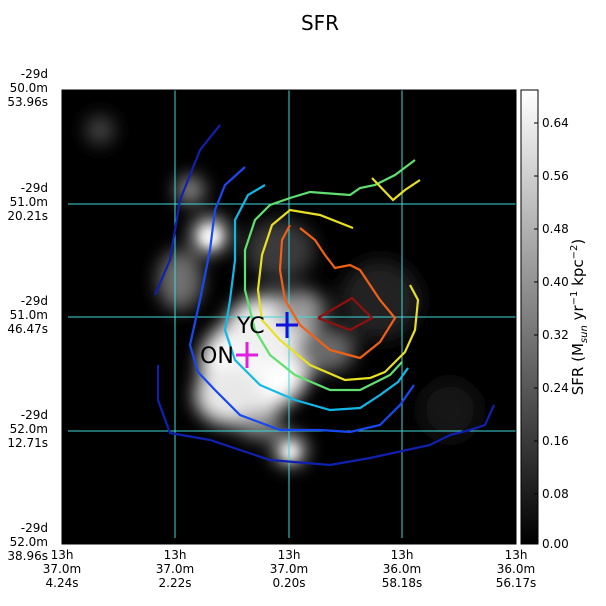  I want to click on x-tick-2: 13h 37.0m 0.20s, so click(289, 569).